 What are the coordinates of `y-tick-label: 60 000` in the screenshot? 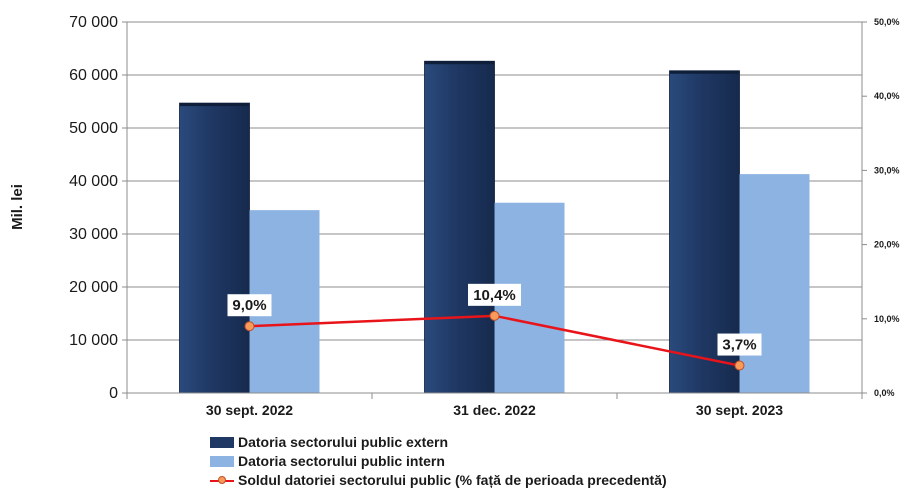 It's located at (93, 75).